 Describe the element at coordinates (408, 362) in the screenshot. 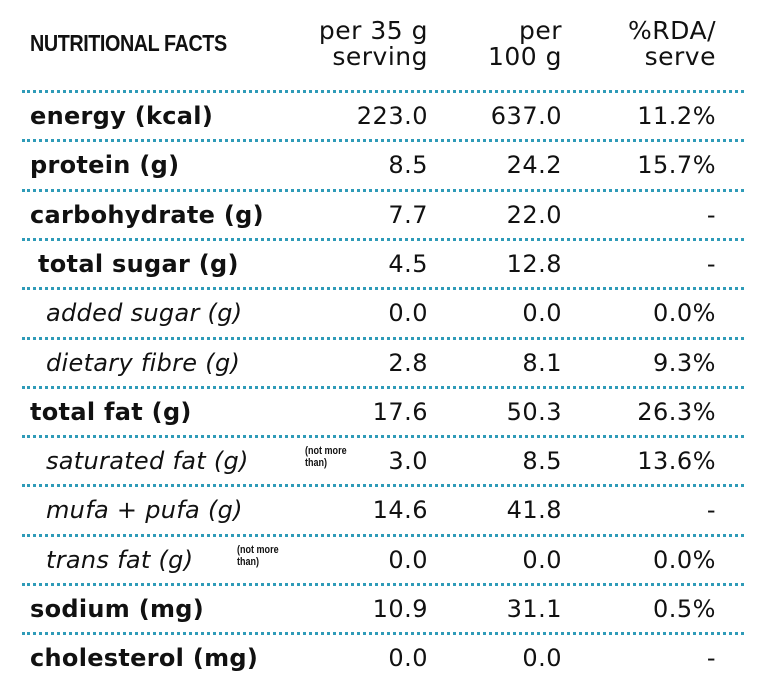

I see `per-serving-value: 2.8` at that location.